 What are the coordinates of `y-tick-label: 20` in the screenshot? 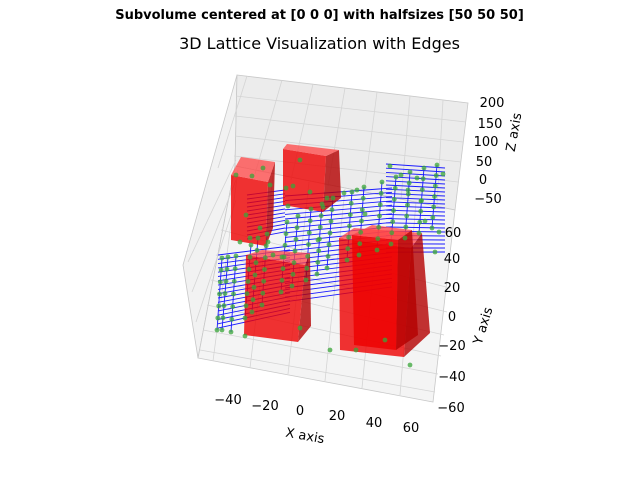 It's located at (452, 288).